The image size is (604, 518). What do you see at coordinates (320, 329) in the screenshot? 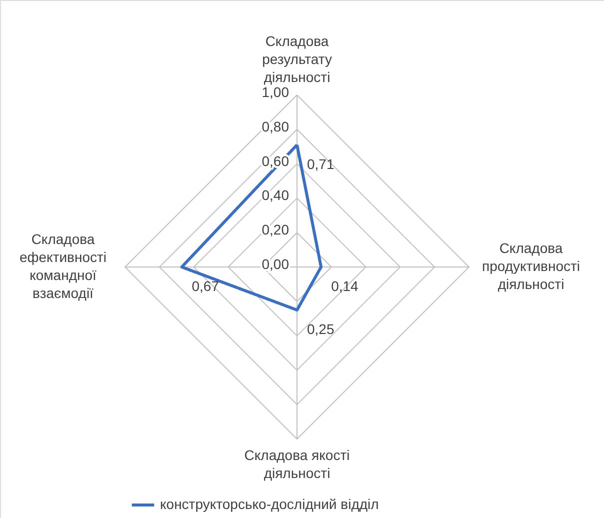
I see `data-label: 0,25` at bounding box center [320, 329].